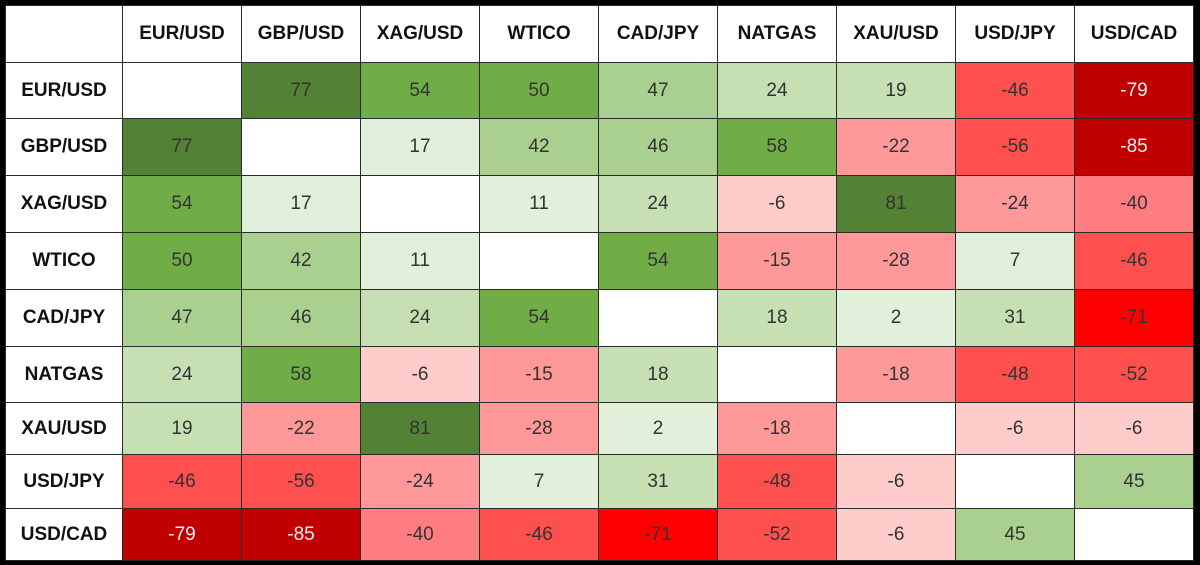  What do you see at coordinates (64, 318) in the screenshot?
I see `row-header: CAD/JPY` at bounding box center [64, 318].